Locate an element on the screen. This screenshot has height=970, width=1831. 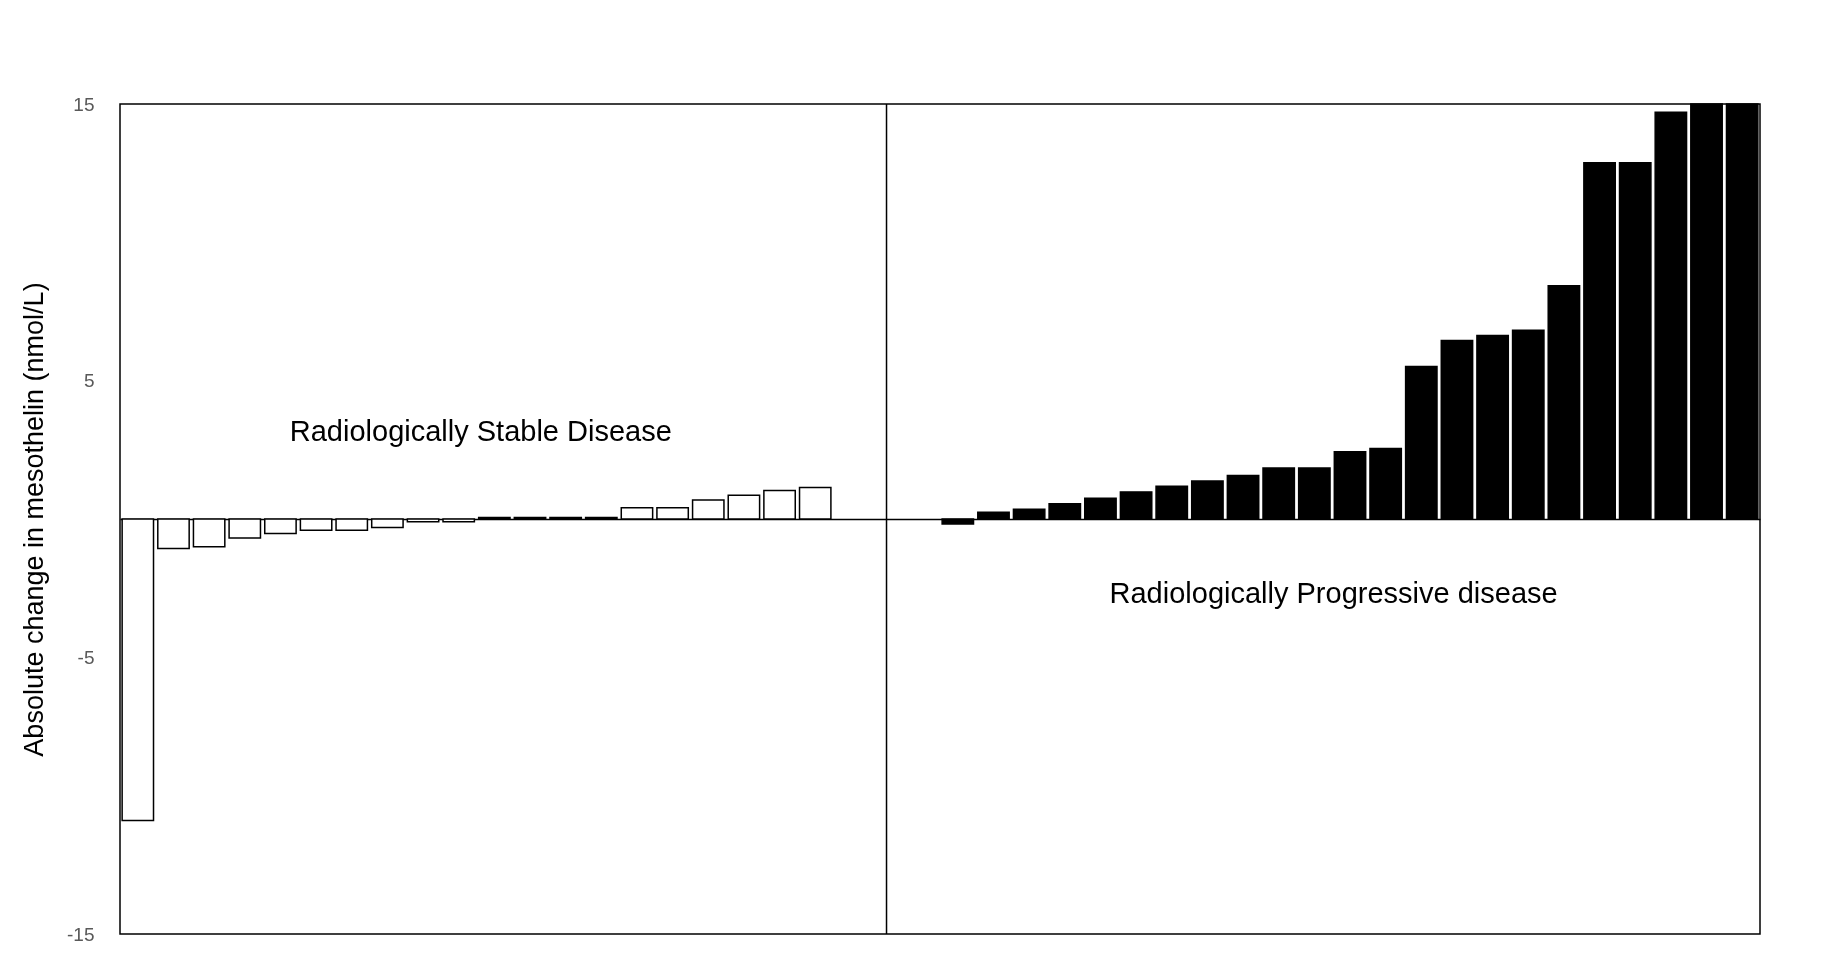
annotation: Radiologically Progressive disease is located at coordinates (1333, 592).